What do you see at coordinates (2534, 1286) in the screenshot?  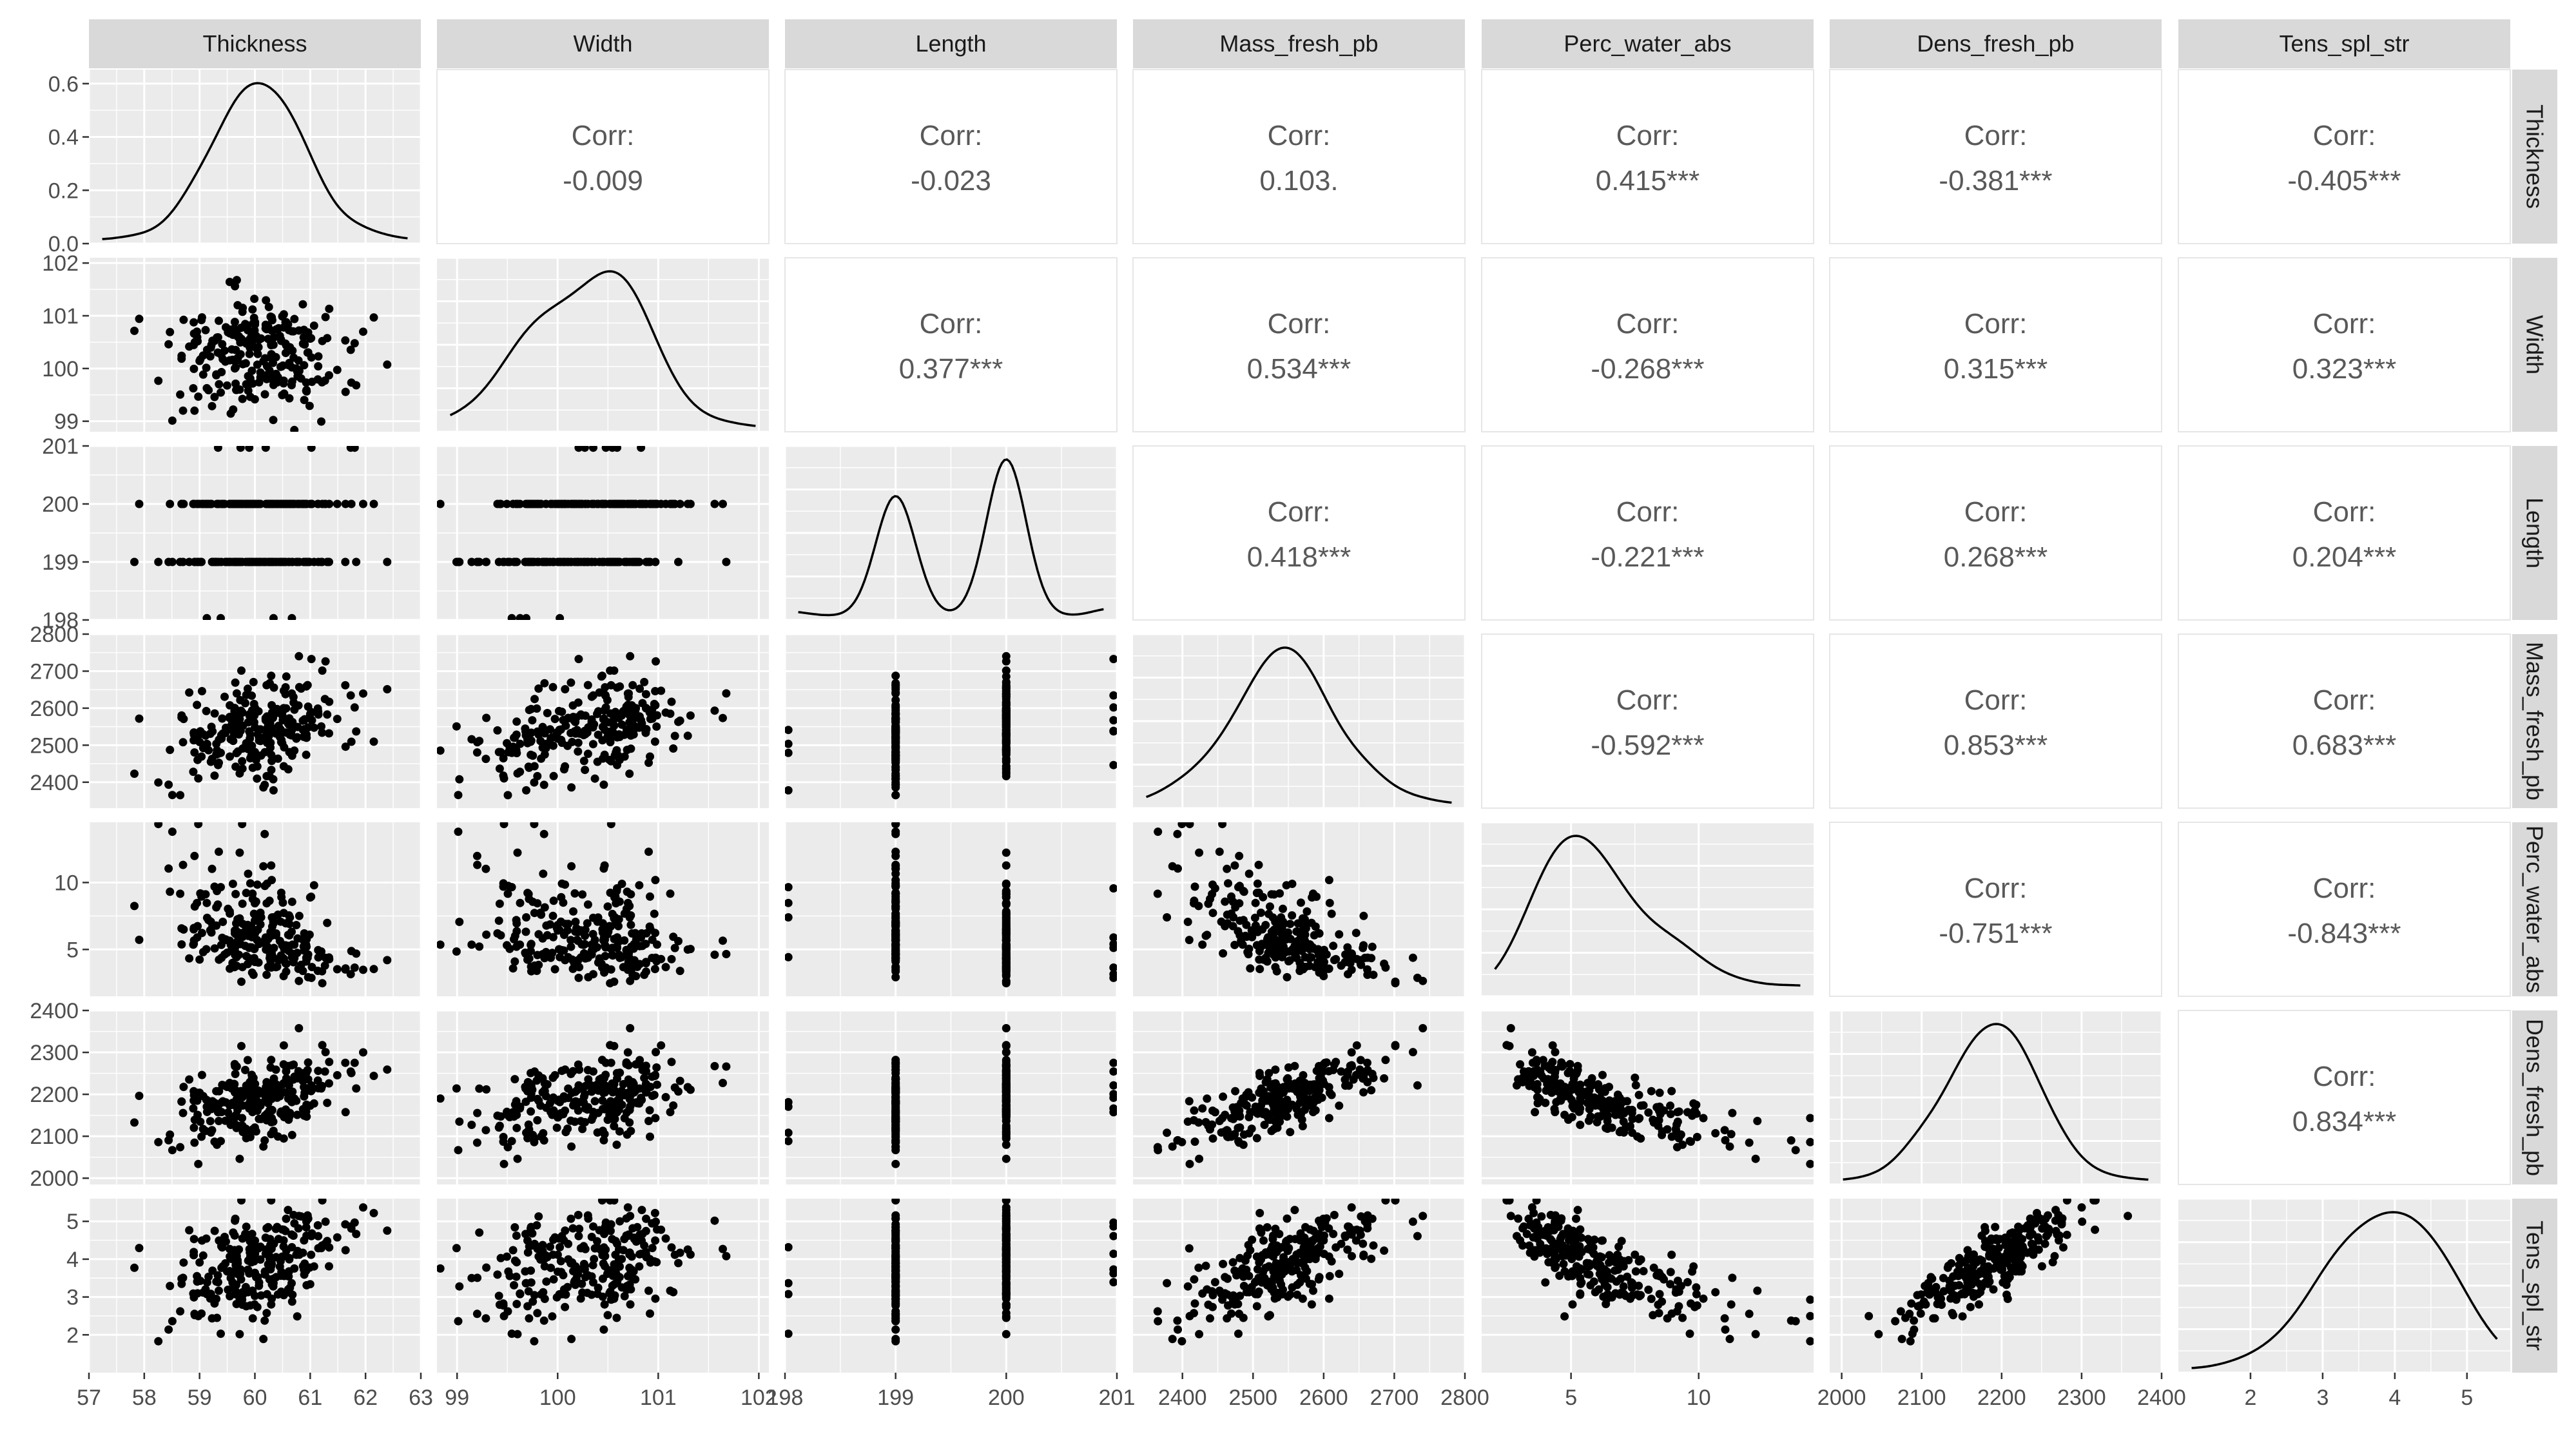 I see `row-strip` at bounding box center [2534, 1286].